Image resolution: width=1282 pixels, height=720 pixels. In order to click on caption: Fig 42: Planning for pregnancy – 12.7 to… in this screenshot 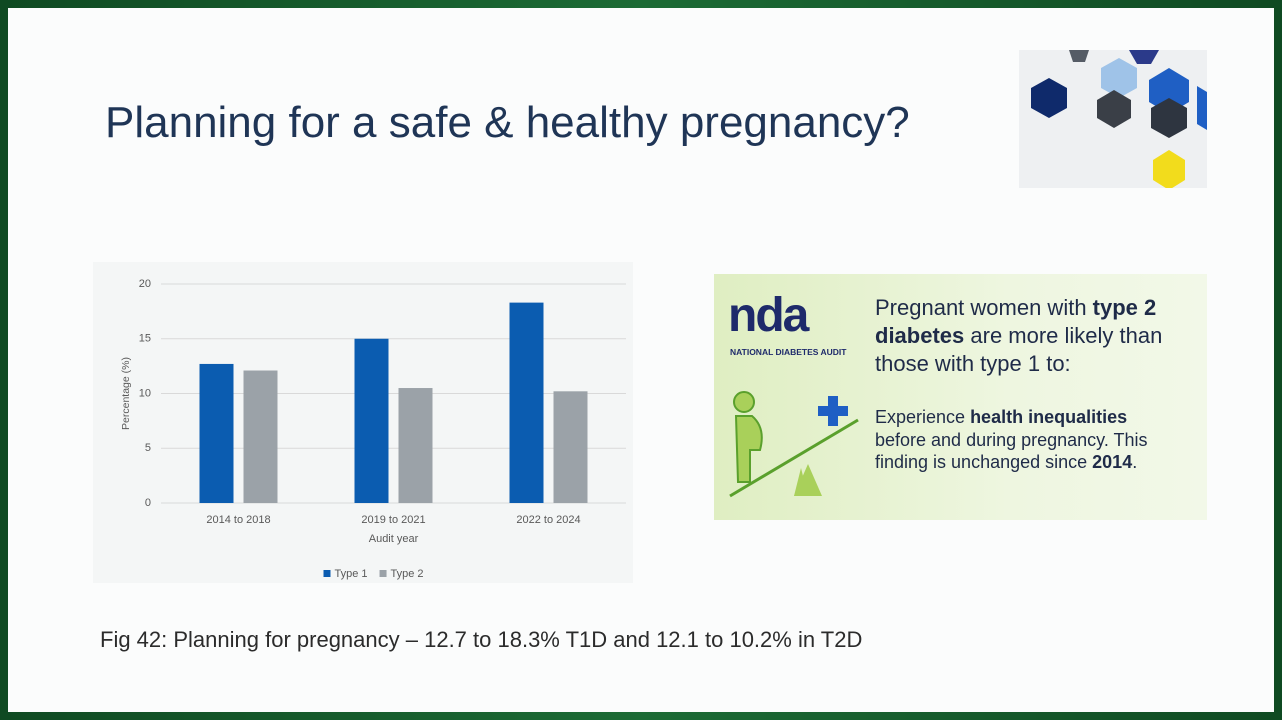, I will do `click(481, 639)`.